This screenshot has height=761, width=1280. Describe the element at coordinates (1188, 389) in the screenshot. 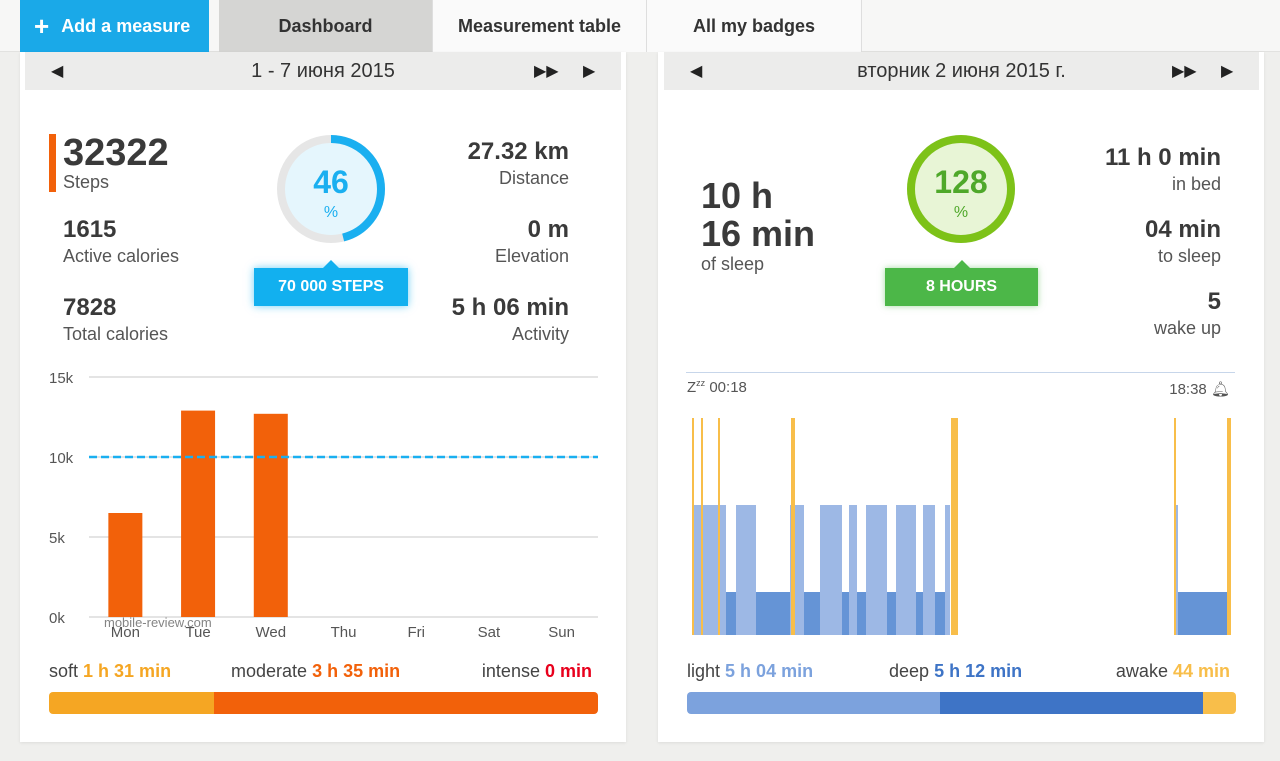

I see `sleep-end-value: 18:38` at that location.